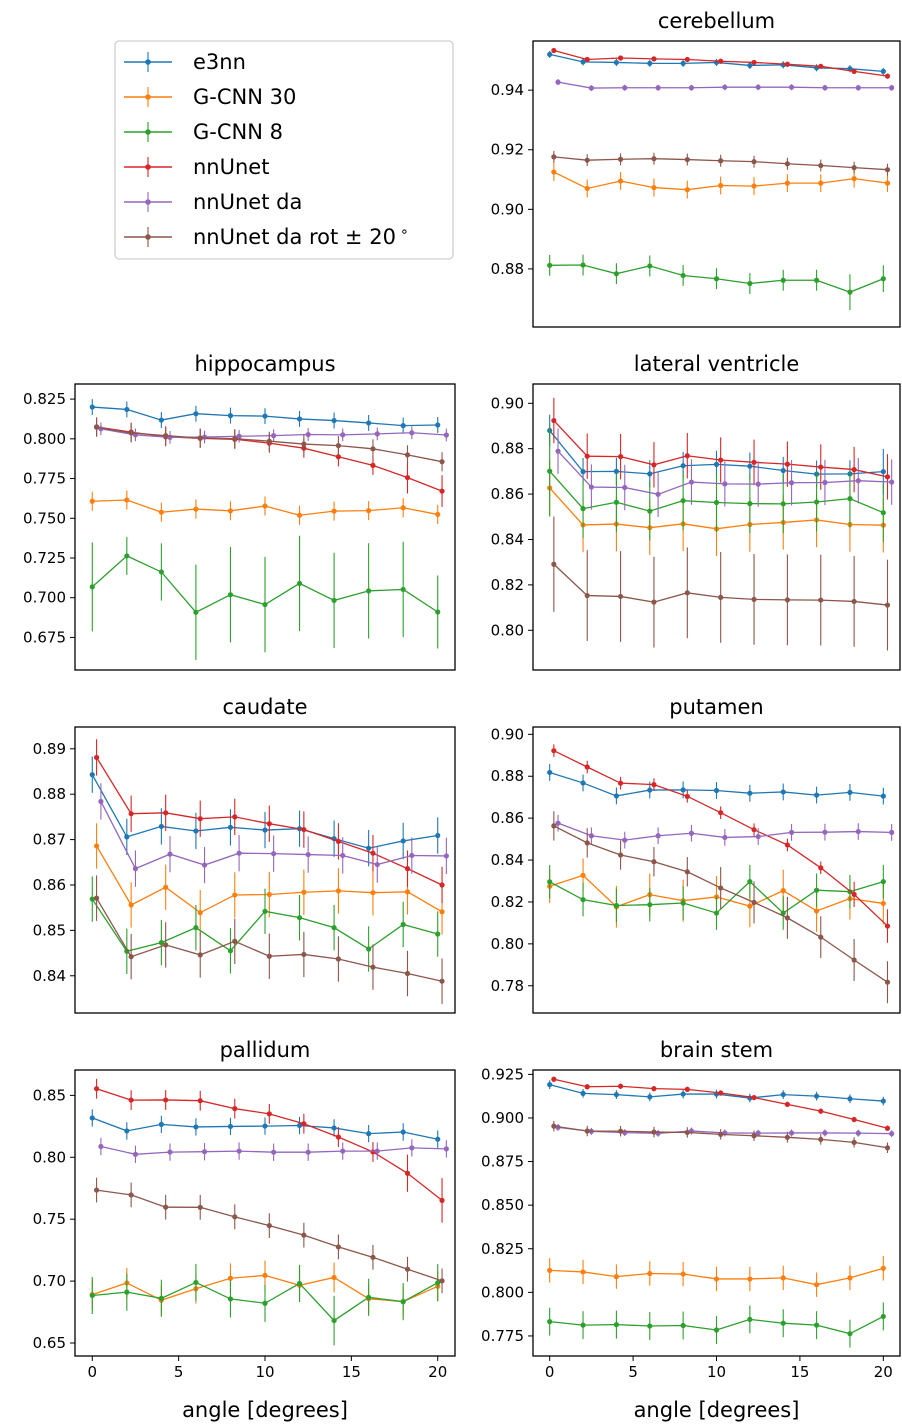 This screenshot has width=902, height=1424. I want to click on y-tick-label: 0.85, so click(49, 930).